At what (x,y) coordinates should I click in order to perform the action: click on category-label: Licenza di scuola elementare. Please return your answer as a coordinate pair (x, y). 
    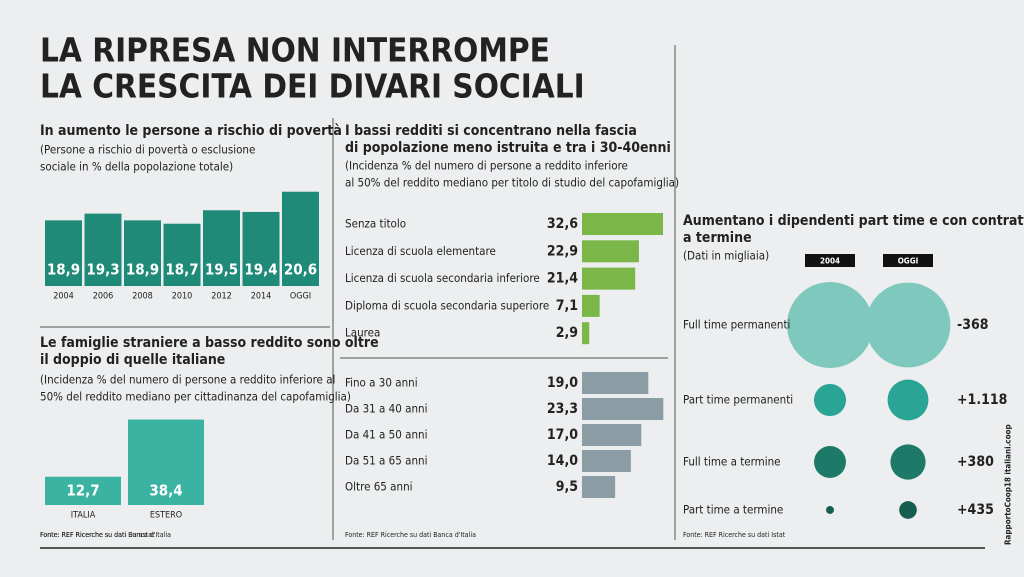
    Looking at the image, I should click on (420, 251).